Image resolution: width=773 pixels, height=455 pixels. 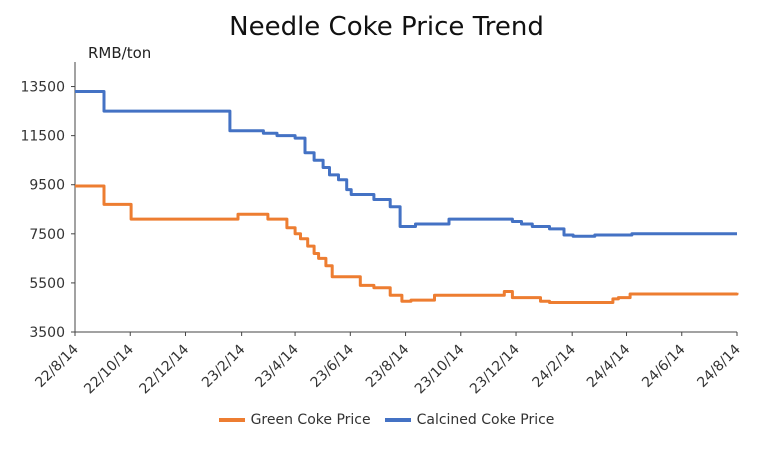 I want to click on chart-title: Needle Coke Price Trend, so click(x=386, y=27).